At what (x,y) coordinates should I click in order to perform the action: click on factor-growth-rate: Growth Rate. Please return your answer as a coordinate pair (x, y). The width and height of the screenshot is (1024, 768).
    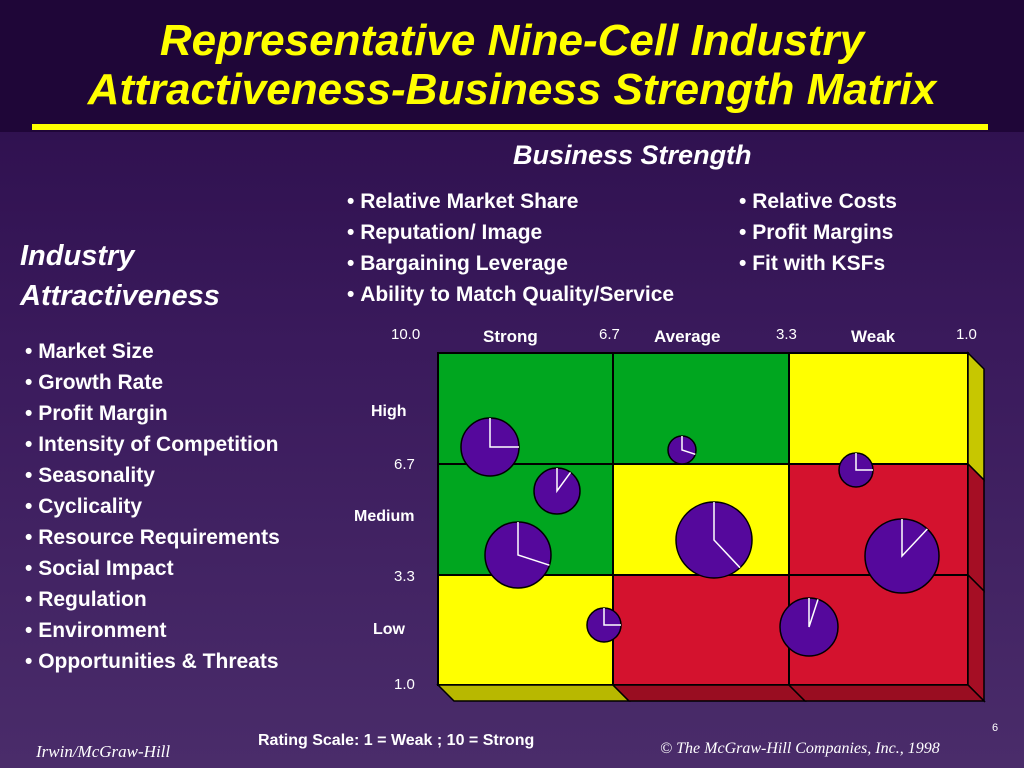
    Looking at the image, I should click on (152, 382).